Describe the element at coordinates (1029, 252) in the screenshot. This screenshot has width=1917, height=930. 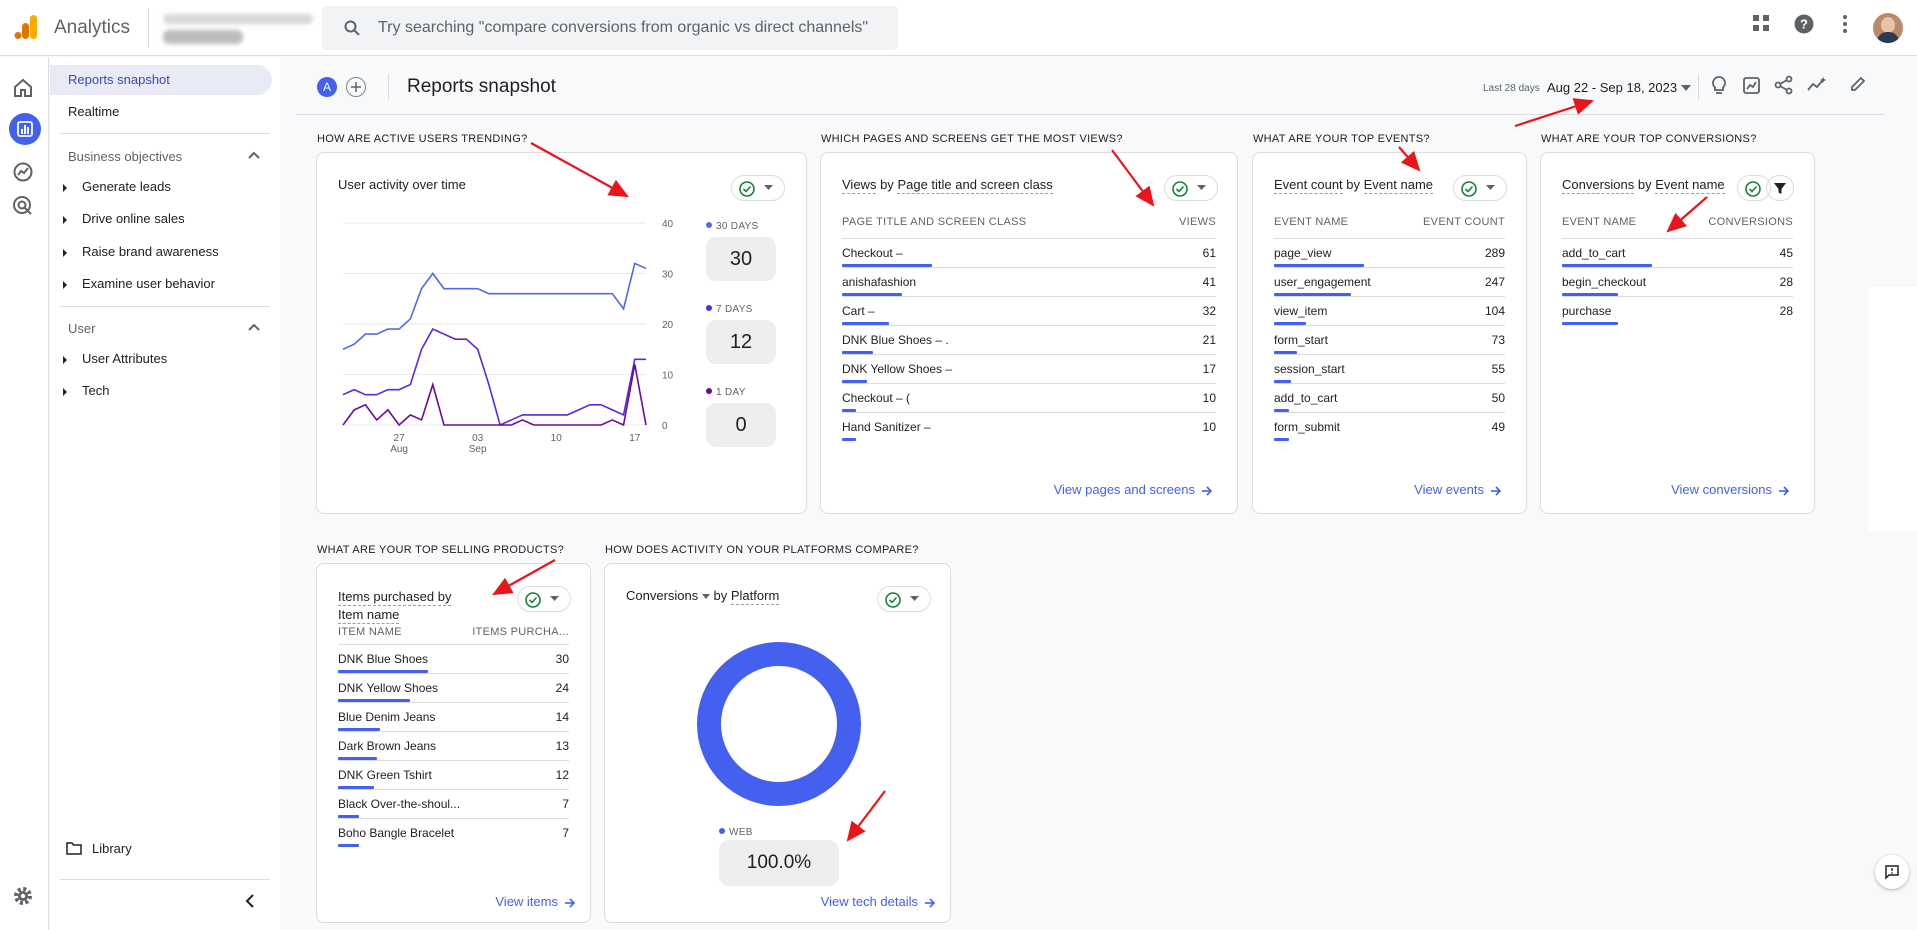
I see `table-row: Checkout – 61` at that location.